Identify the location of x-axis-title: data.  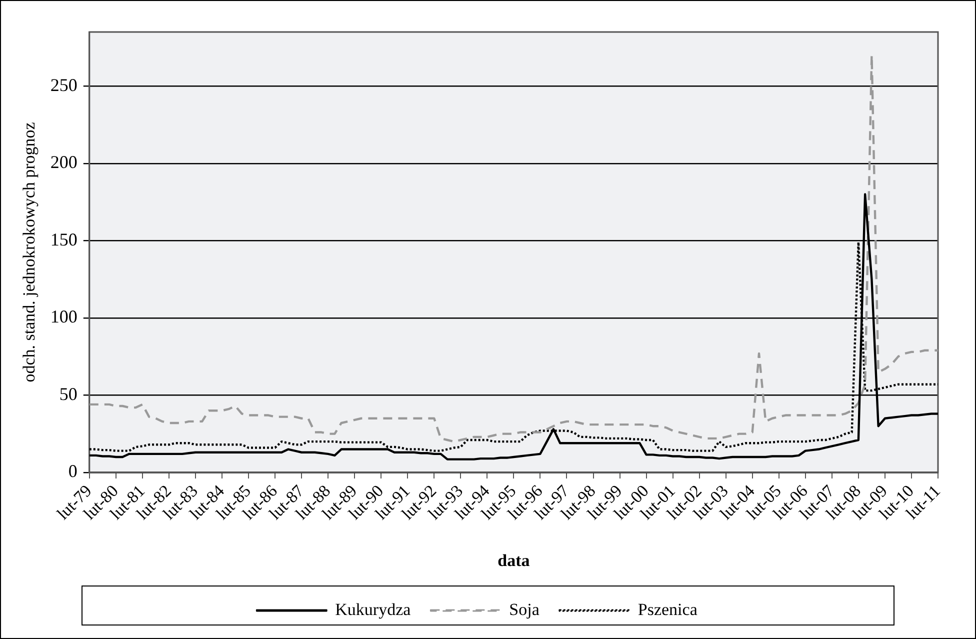
(514, 560).